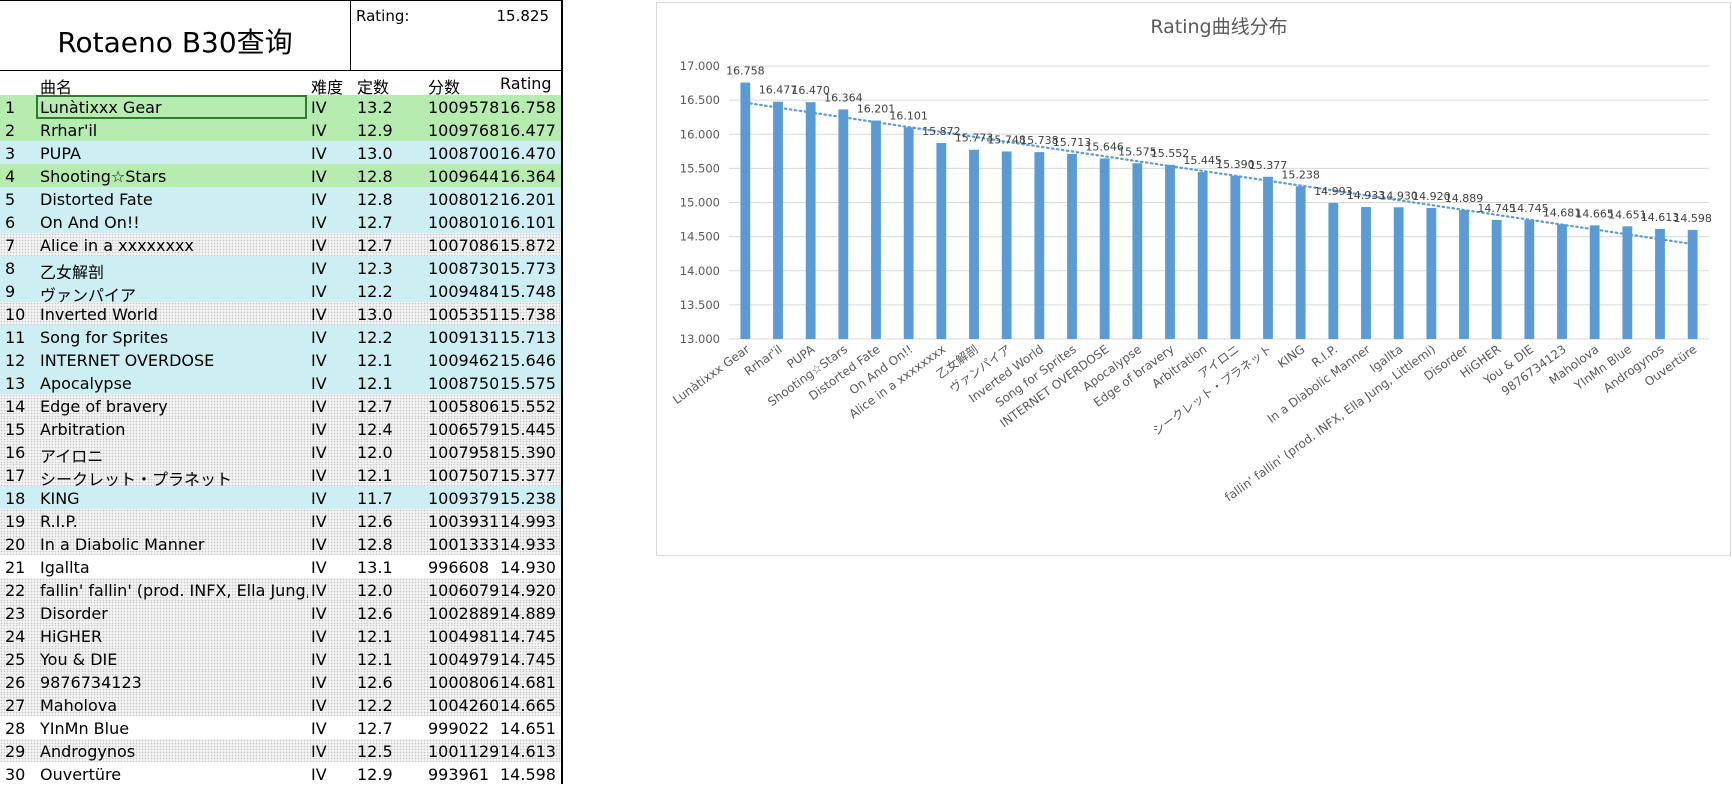 The height and width of the screenshot is (785, 1732). Describe the element at coordinates (463, 659) in the screenshot. I see `cell-score: 1004979` at that location.